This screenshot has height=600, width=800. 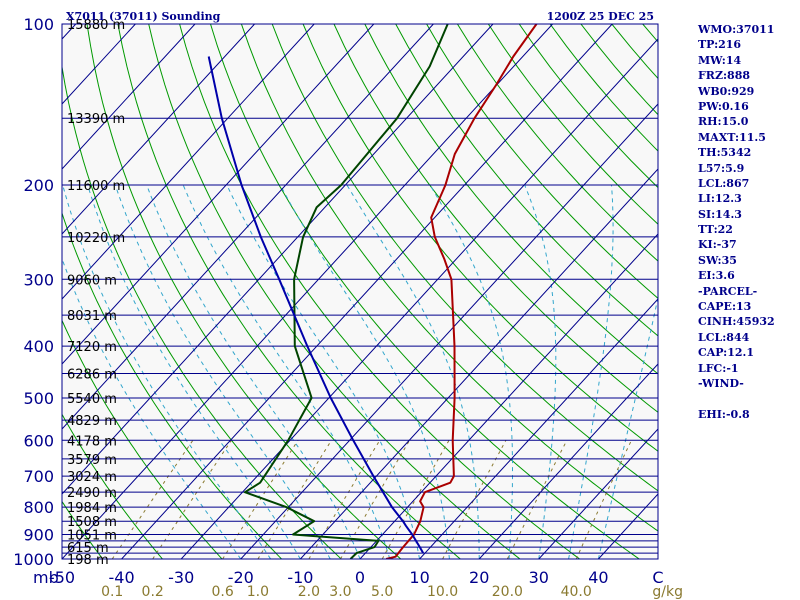 What do you see at coordinates (442, 592) in the screenshot?
I see `mixing-ratio-label: 10.0` at bounding box center [442, 592].